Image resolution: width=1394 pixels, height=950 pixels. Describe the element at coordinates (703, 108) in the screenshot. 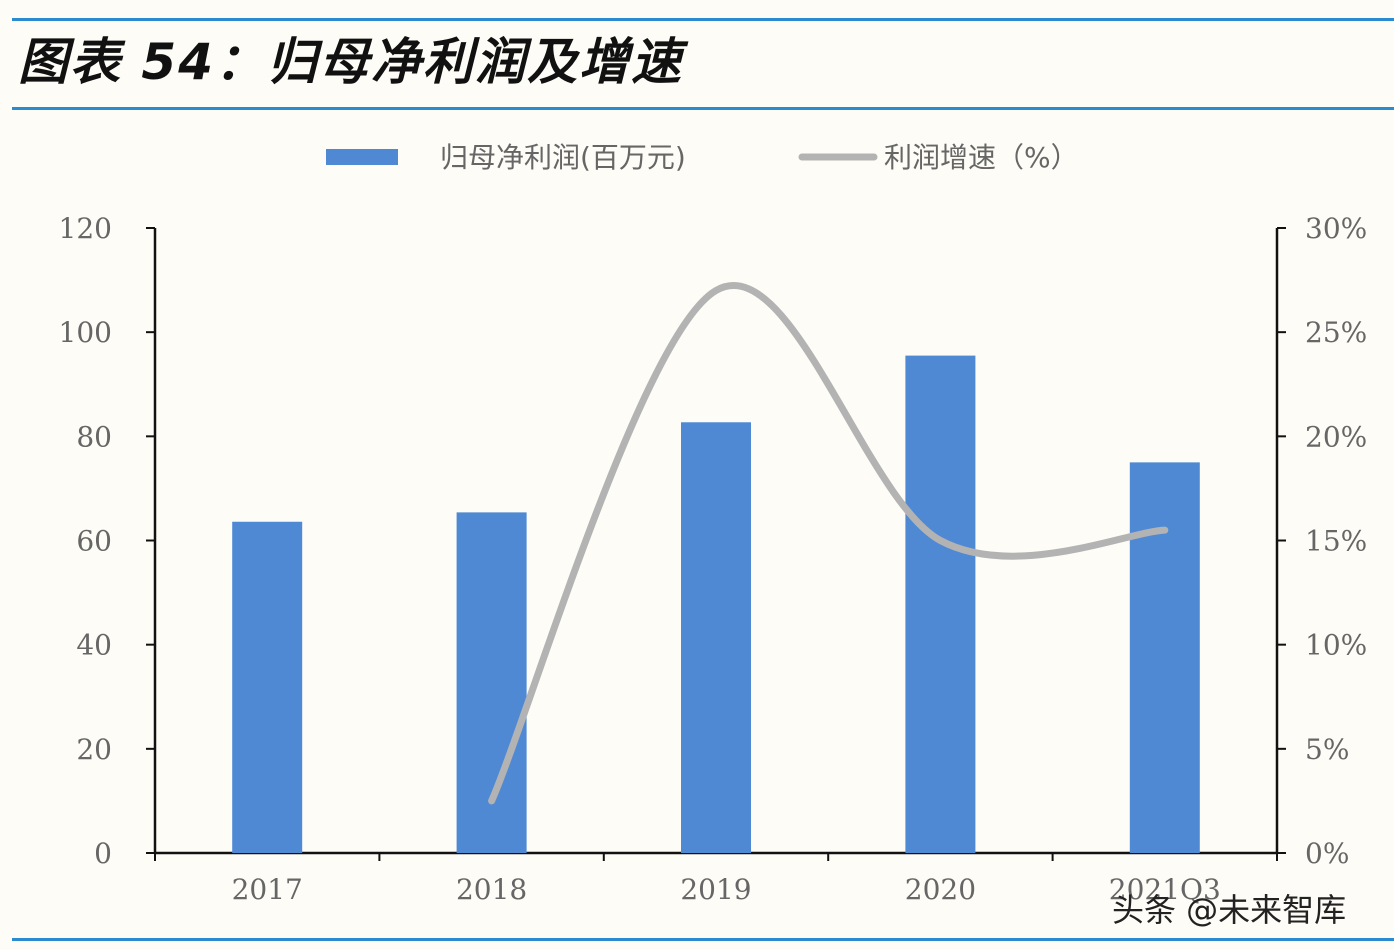

I see `title-underline` at that location.